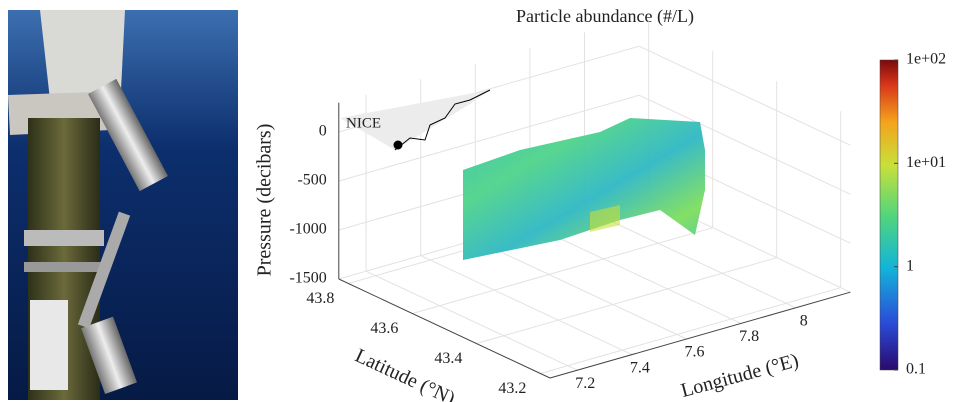 The height and width of the screenshot is (402, 953). Describe the element at coordinates (363, 123) in the screenshot. I see `annotation: NICE` at that location.